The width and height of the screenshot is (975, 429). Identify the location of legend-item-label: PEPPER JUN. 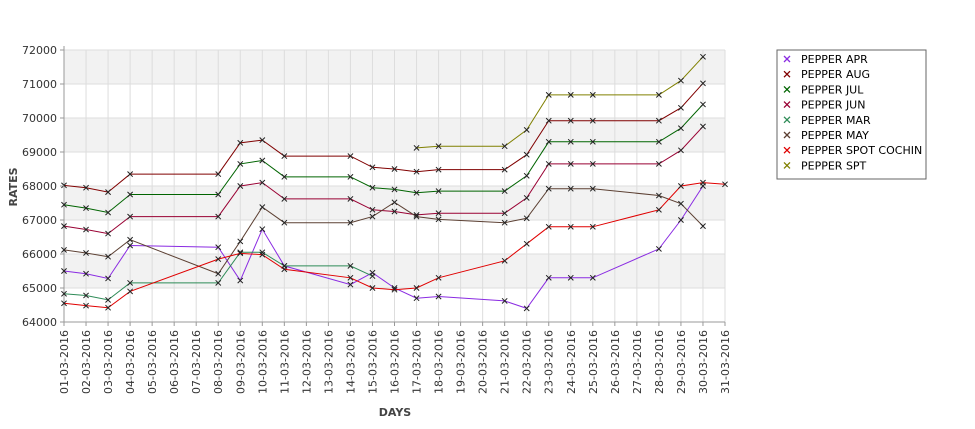
(833, 105).